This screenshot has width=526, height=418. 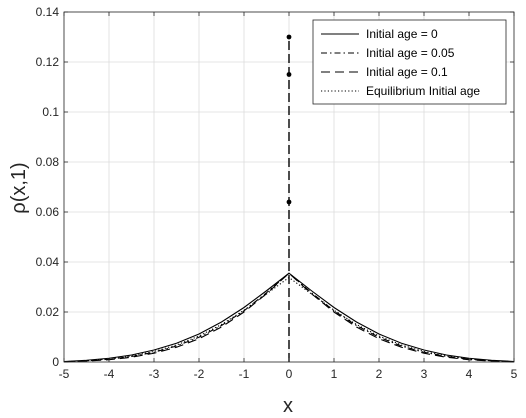 I want to click on x-tick-label: 0, so click(x=289, y=374).